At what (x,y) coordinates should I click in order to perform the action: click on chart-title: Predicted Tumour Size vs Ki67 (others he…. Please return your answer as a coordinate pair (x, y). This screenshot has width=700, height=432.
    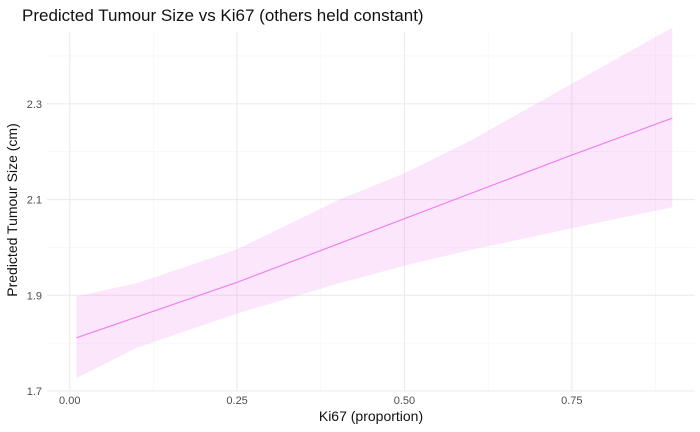
    Looking at the image, I should click on (223, 15).